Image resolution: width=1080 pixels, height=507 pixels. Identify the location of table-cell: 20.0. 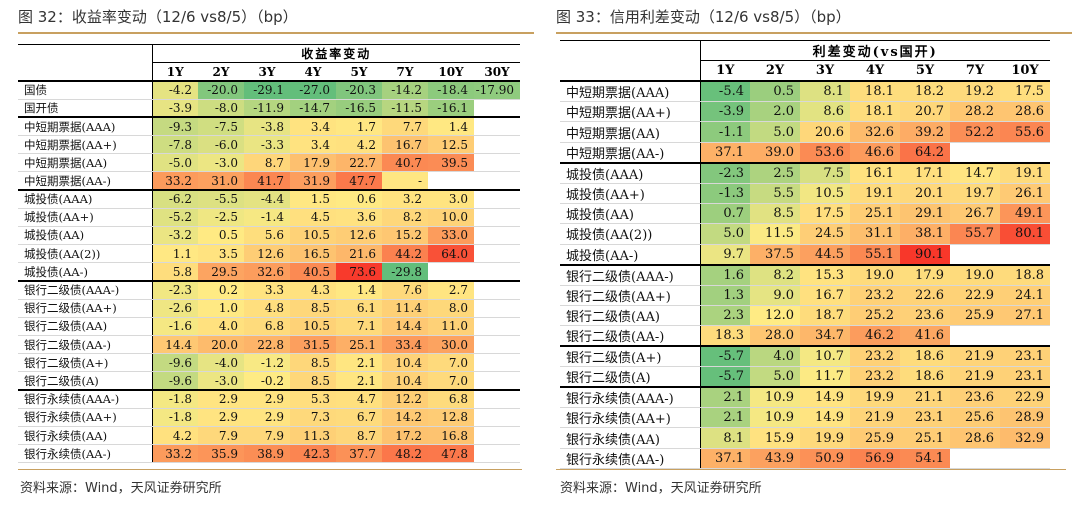
(221, 345).